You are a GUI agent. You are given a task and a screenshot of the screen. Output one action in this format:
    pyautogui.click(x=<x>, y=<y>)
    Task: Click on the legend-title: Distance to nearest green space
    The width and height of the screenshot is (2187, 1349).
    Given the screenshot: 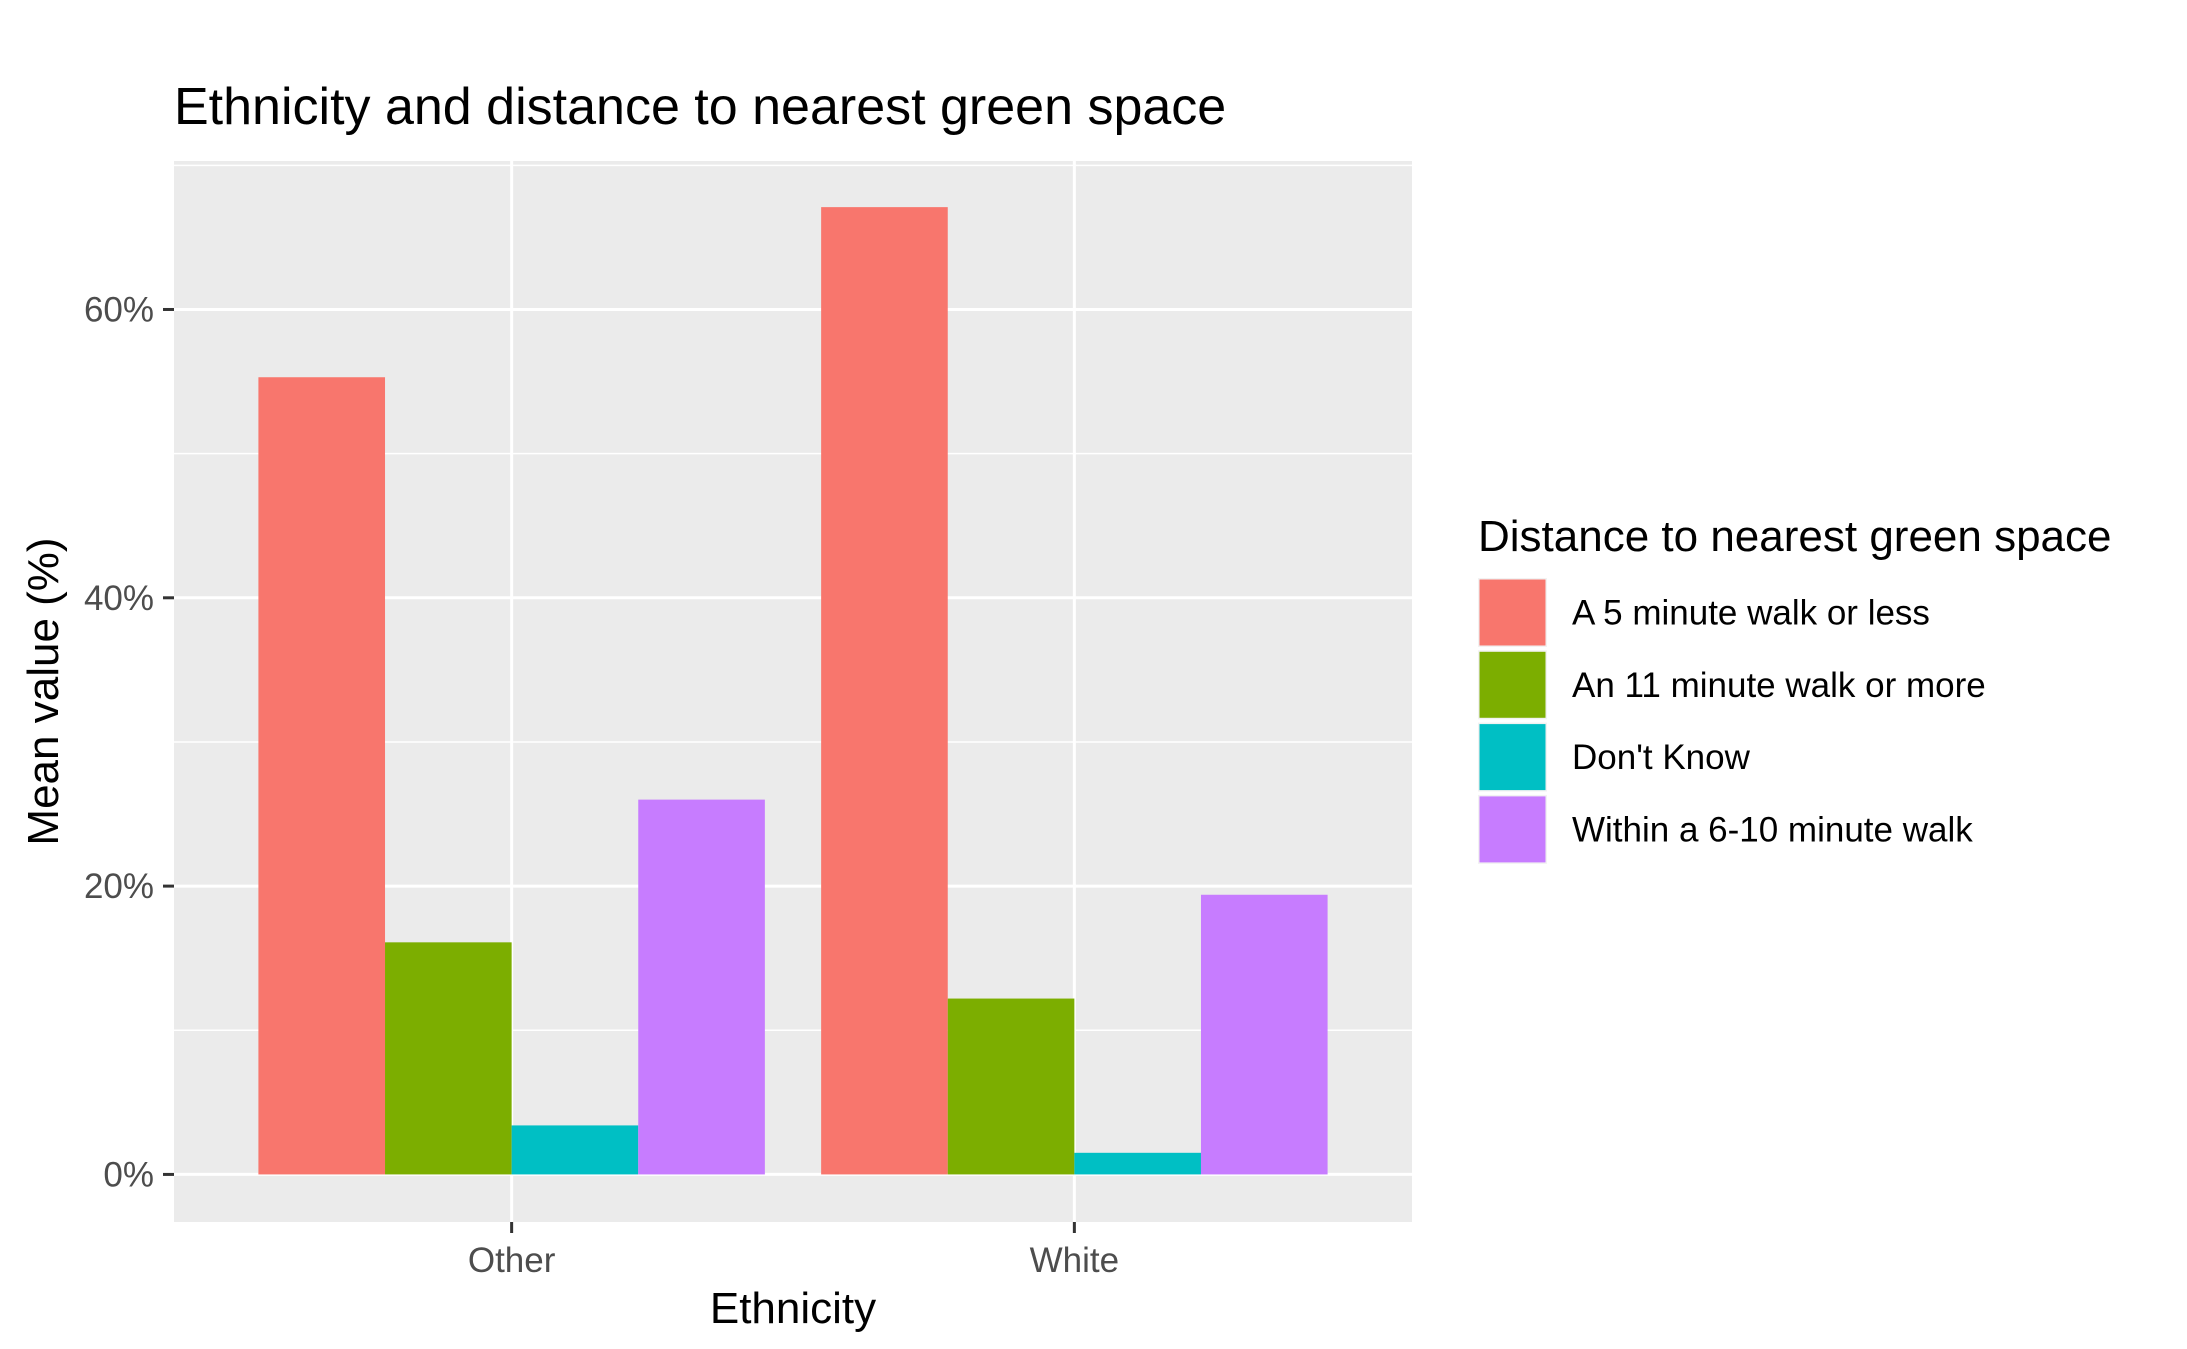 What is the action you would take?
    pyautogui.click(x=1795, y=536)
    